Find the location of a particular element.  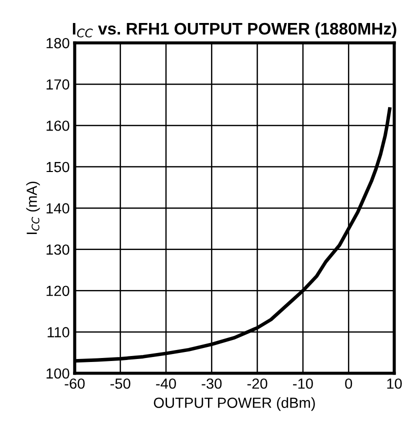

x-tick-label: -30 is located at coordinates (212, 383).